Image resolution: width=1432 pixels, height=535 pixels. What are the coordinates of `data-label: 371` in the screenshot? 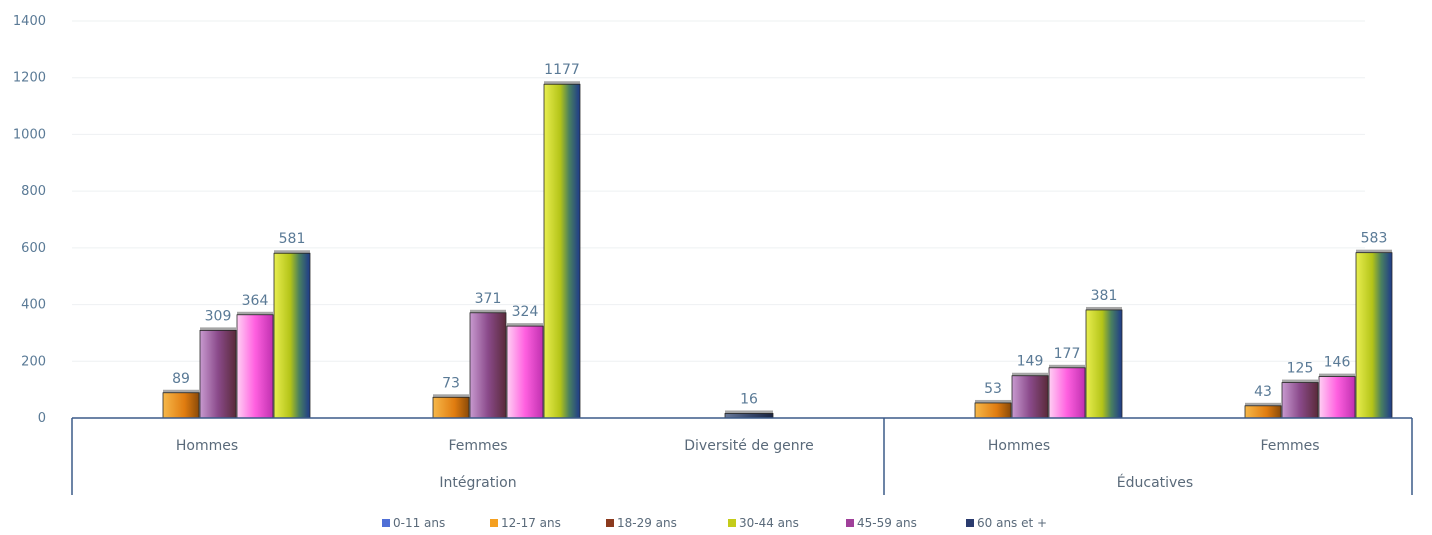 It's located at (488, 299).